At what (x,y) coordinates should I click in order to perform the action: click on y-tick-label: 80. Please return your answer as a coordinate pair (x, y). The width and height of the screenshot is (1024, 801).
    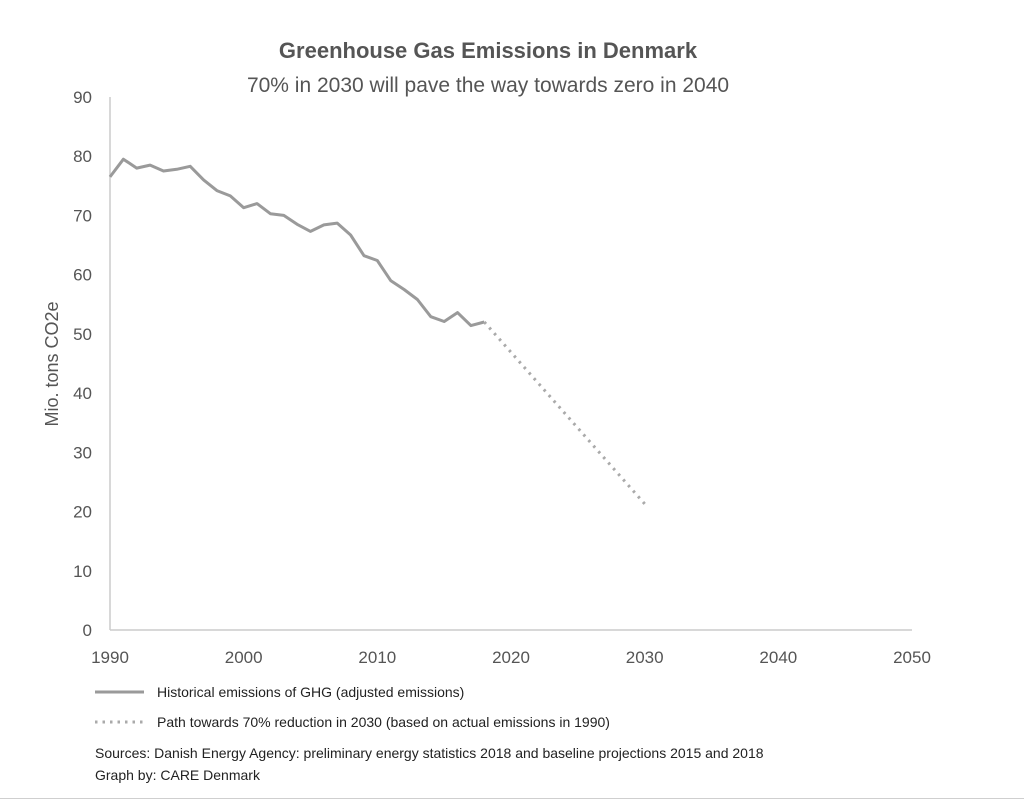
    Looking at the image, I should click on (82, 156).